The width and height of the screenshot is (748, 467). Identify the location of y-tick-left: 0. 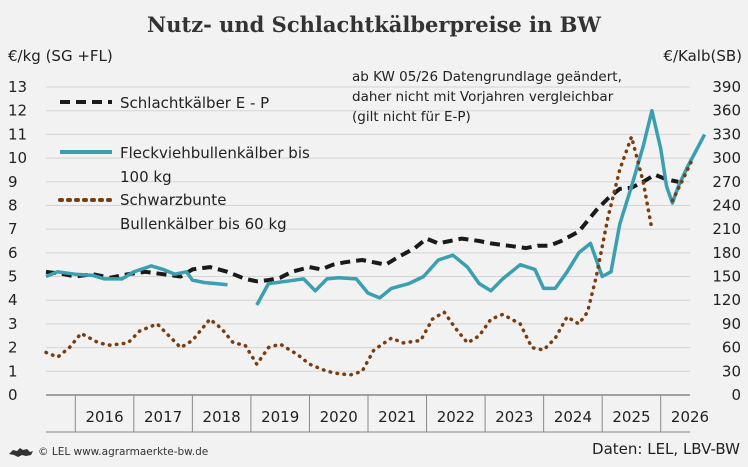
(13, 395).